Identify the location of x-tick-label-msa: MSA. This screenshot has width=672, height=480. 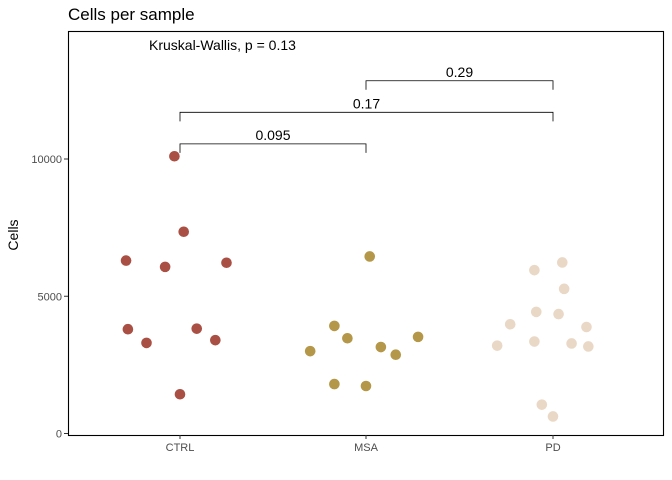
(366, 448).